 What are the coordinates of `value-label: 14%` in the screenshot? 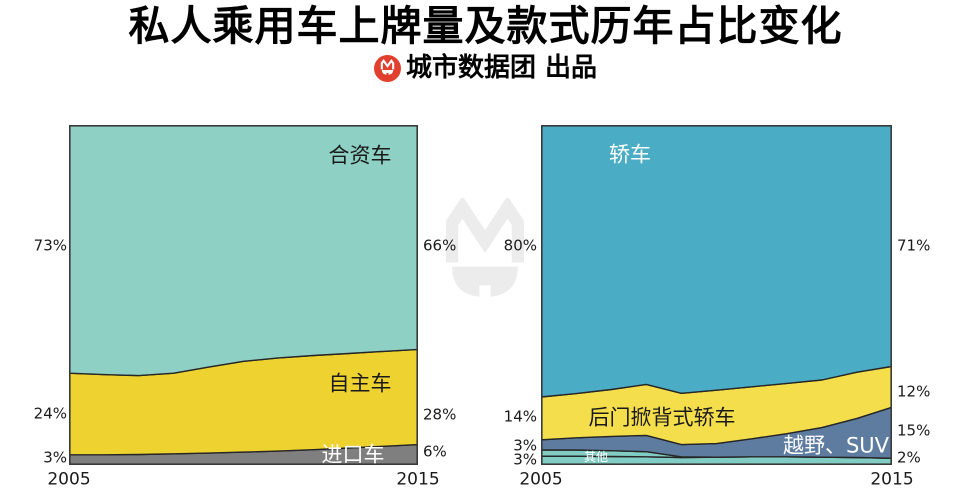 It's located at (520, 416).